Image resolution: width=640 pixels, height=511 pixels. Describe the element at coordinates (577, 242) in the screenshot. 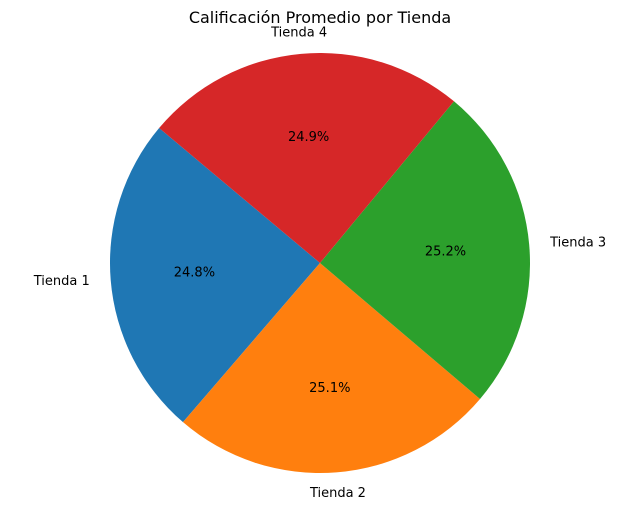

I see `pie-category-label-3: Tienda 3` at that location.